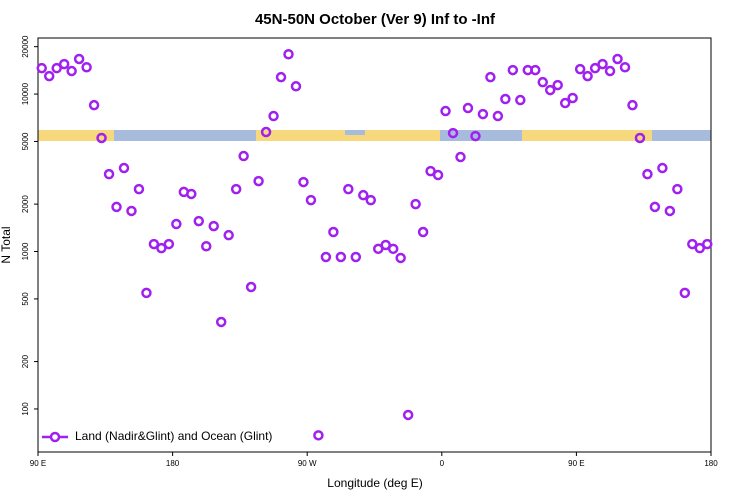 This screenshot has height=500, width=750. What do you see at coordinates (25, 409) in the screenshot?
I see `y-tick-label: 100` at bounding box center [25, 409].